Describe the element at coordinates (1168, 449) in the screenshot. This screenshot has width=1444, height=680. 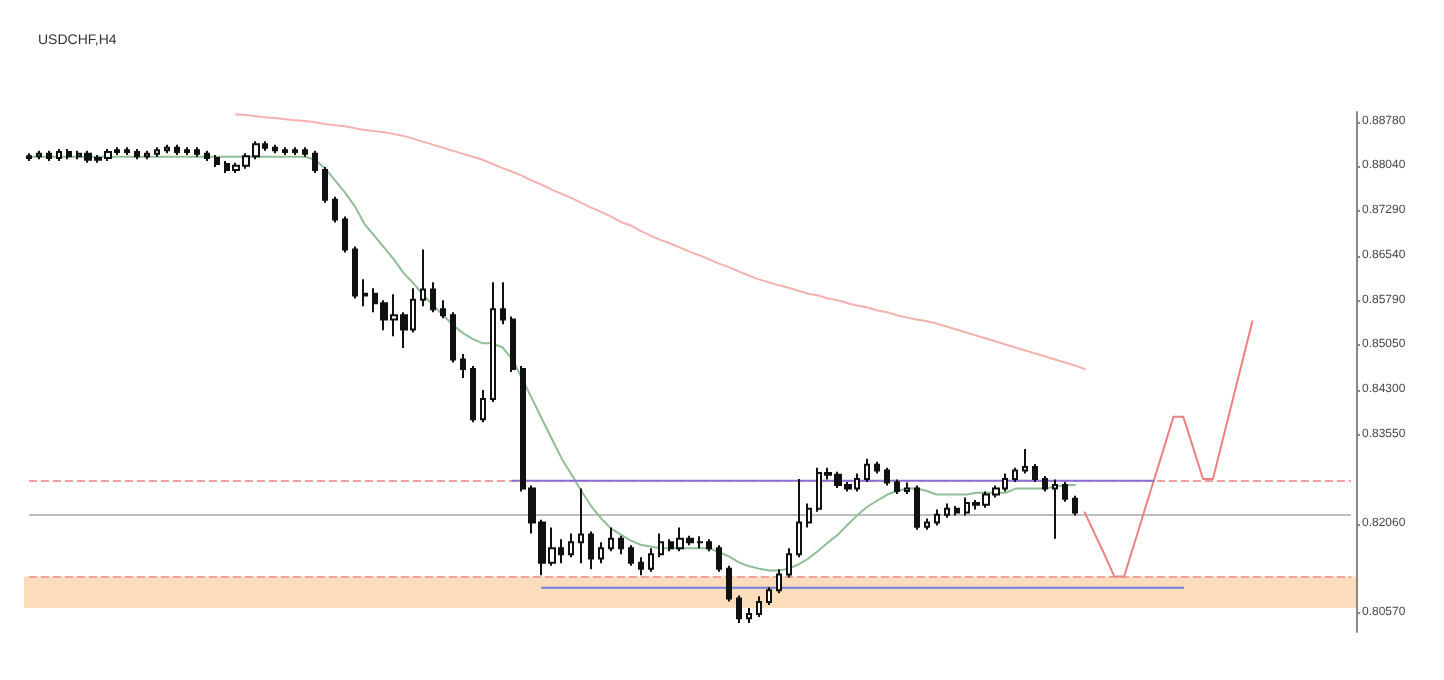
I see `line-series` at that location.